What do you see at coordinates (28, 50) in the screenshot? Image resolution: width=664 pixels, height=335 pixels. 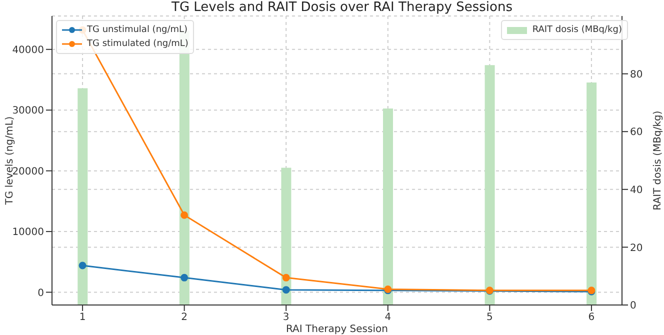 I see `y-tick-label: 40000` at bounding box center [28, 50].